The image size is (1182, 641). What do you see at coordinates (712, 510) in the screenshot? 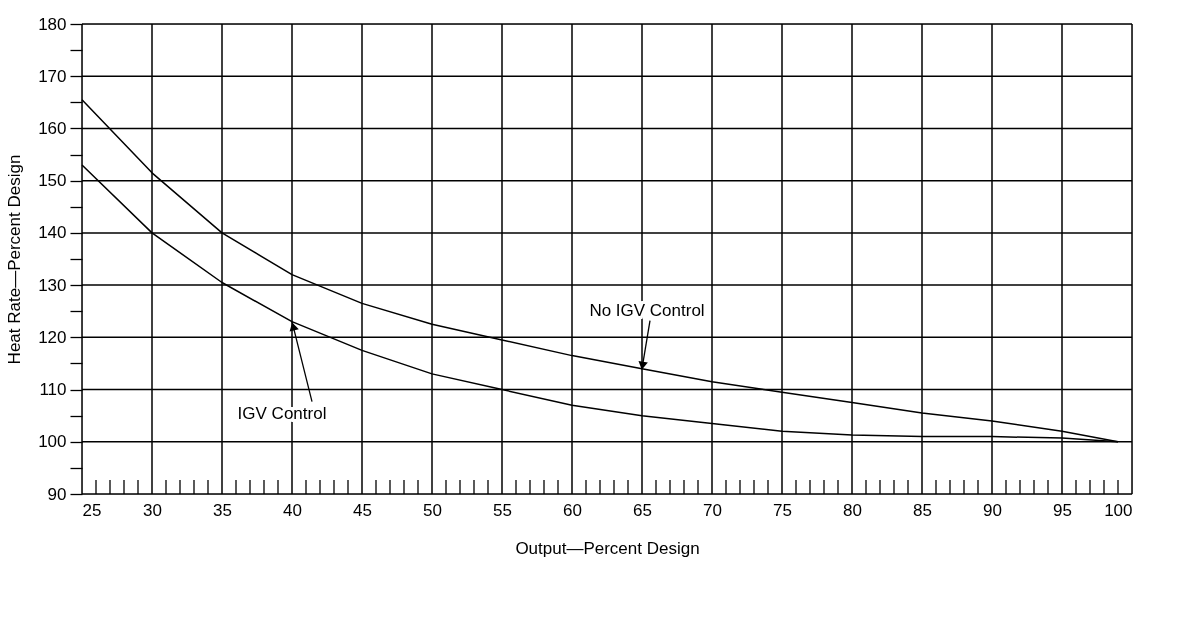
I see `x-tick-label: 70` at bounding box center [712, 510].